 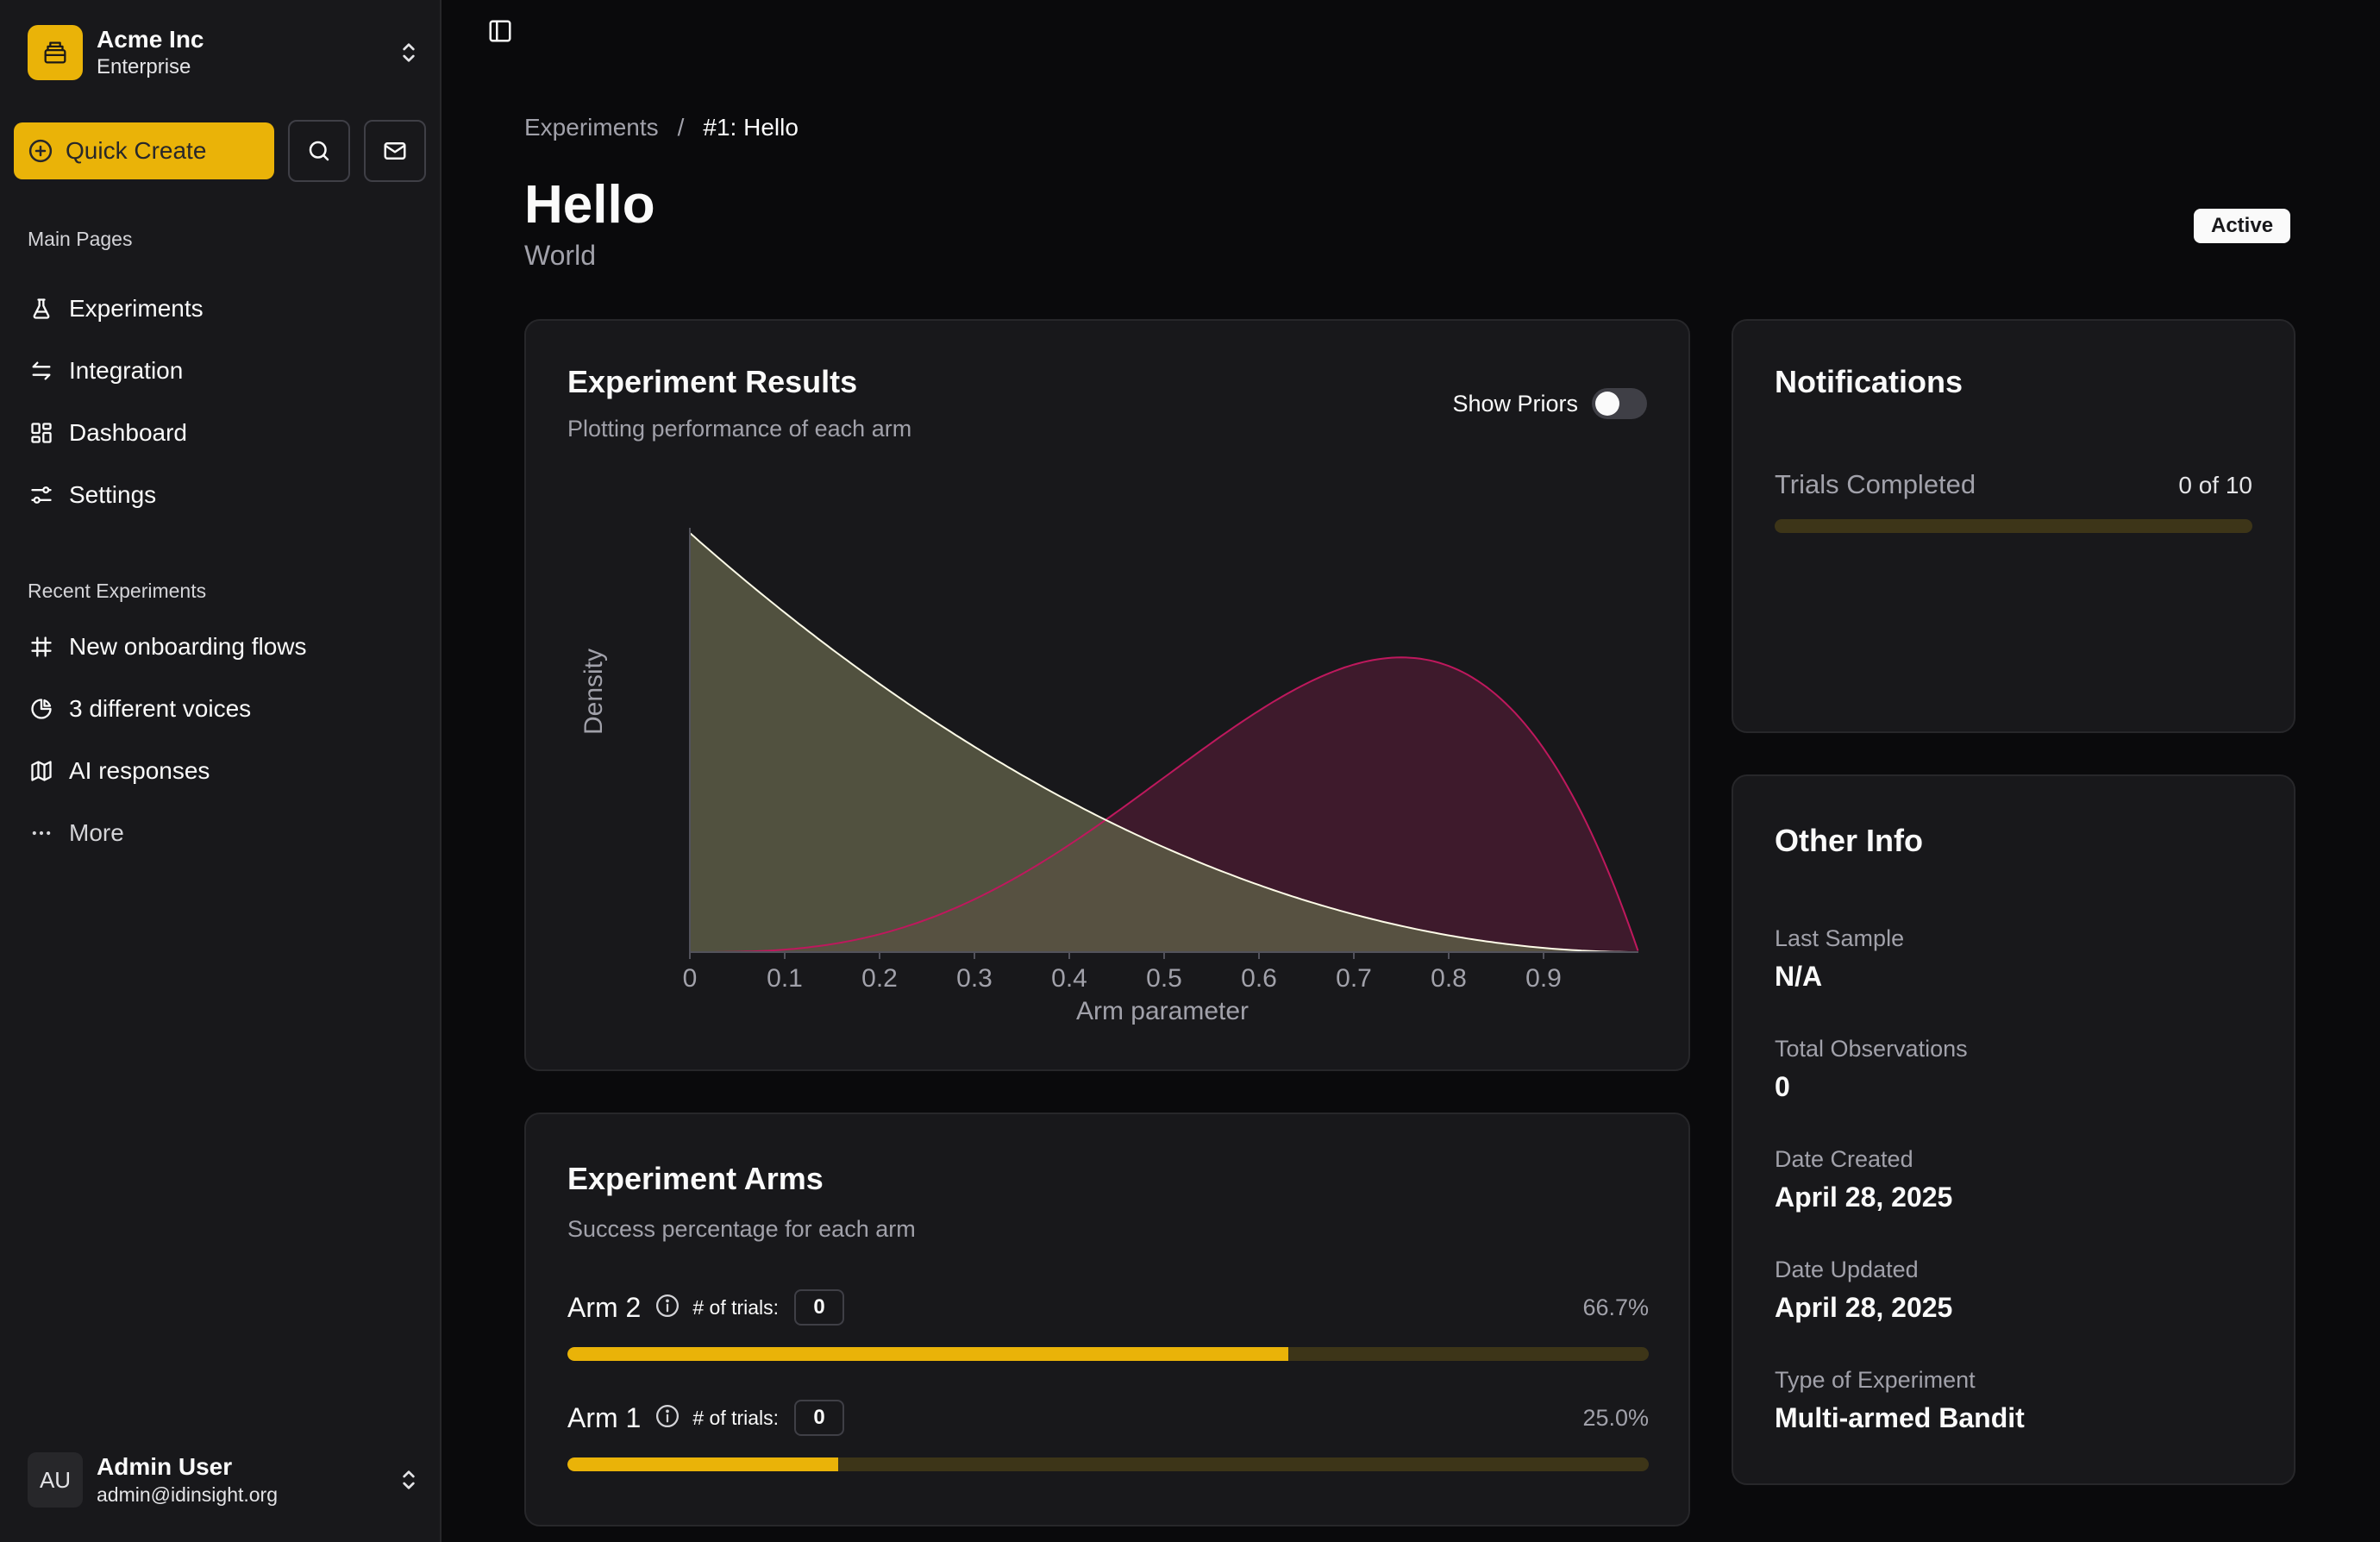 What do you see at coordinates (2242, 226) in the screenshot?
I see `status-badge: Active` at bounding box center [2242, 226].